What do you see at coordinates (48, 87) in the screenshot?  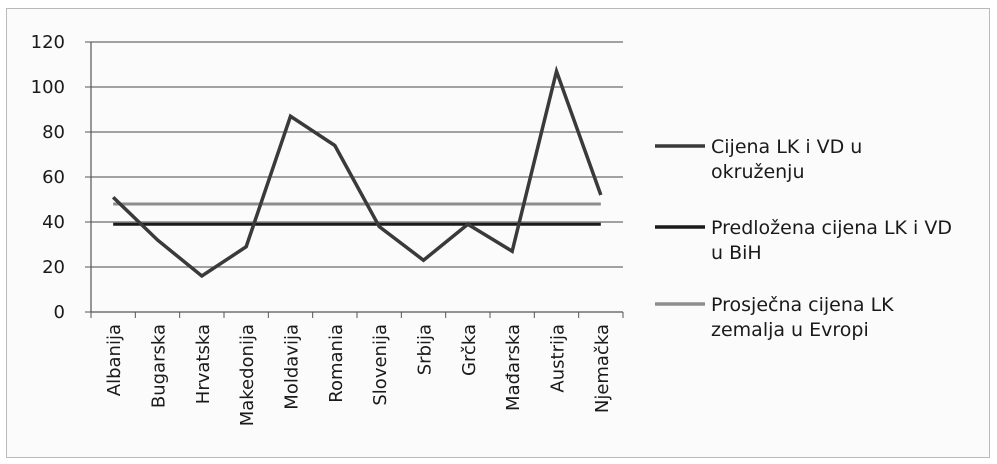 I see `y-tick-label: 100` at bounding box center [48, 87].